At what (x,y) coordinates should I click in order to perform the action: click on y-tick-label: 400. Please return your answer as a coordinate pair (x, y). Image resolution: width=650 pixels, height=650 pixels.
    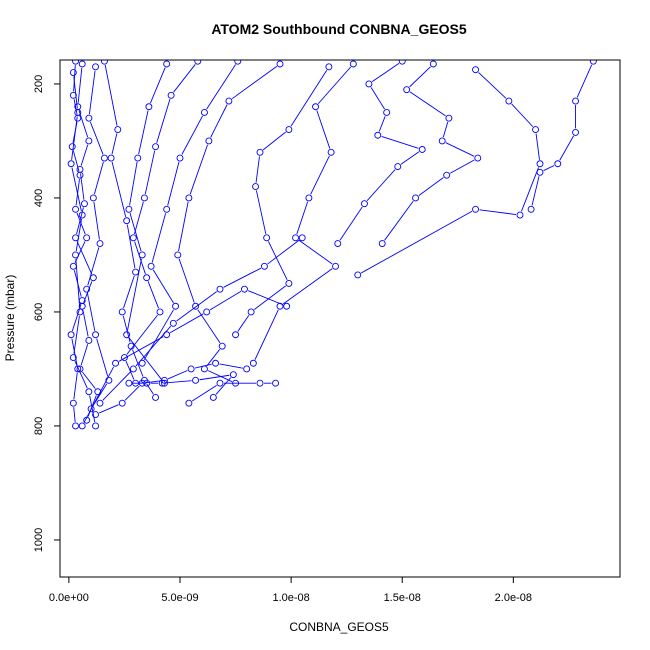
    Looking at the image, I should click on (39, 198).